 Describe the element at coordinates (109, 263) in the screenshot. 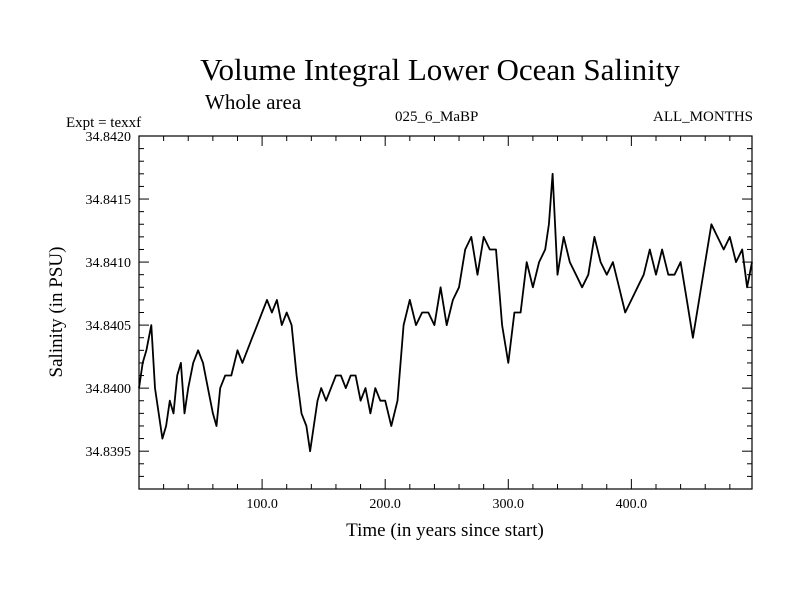

I see `y-tick-label: 34.8410` at that location.